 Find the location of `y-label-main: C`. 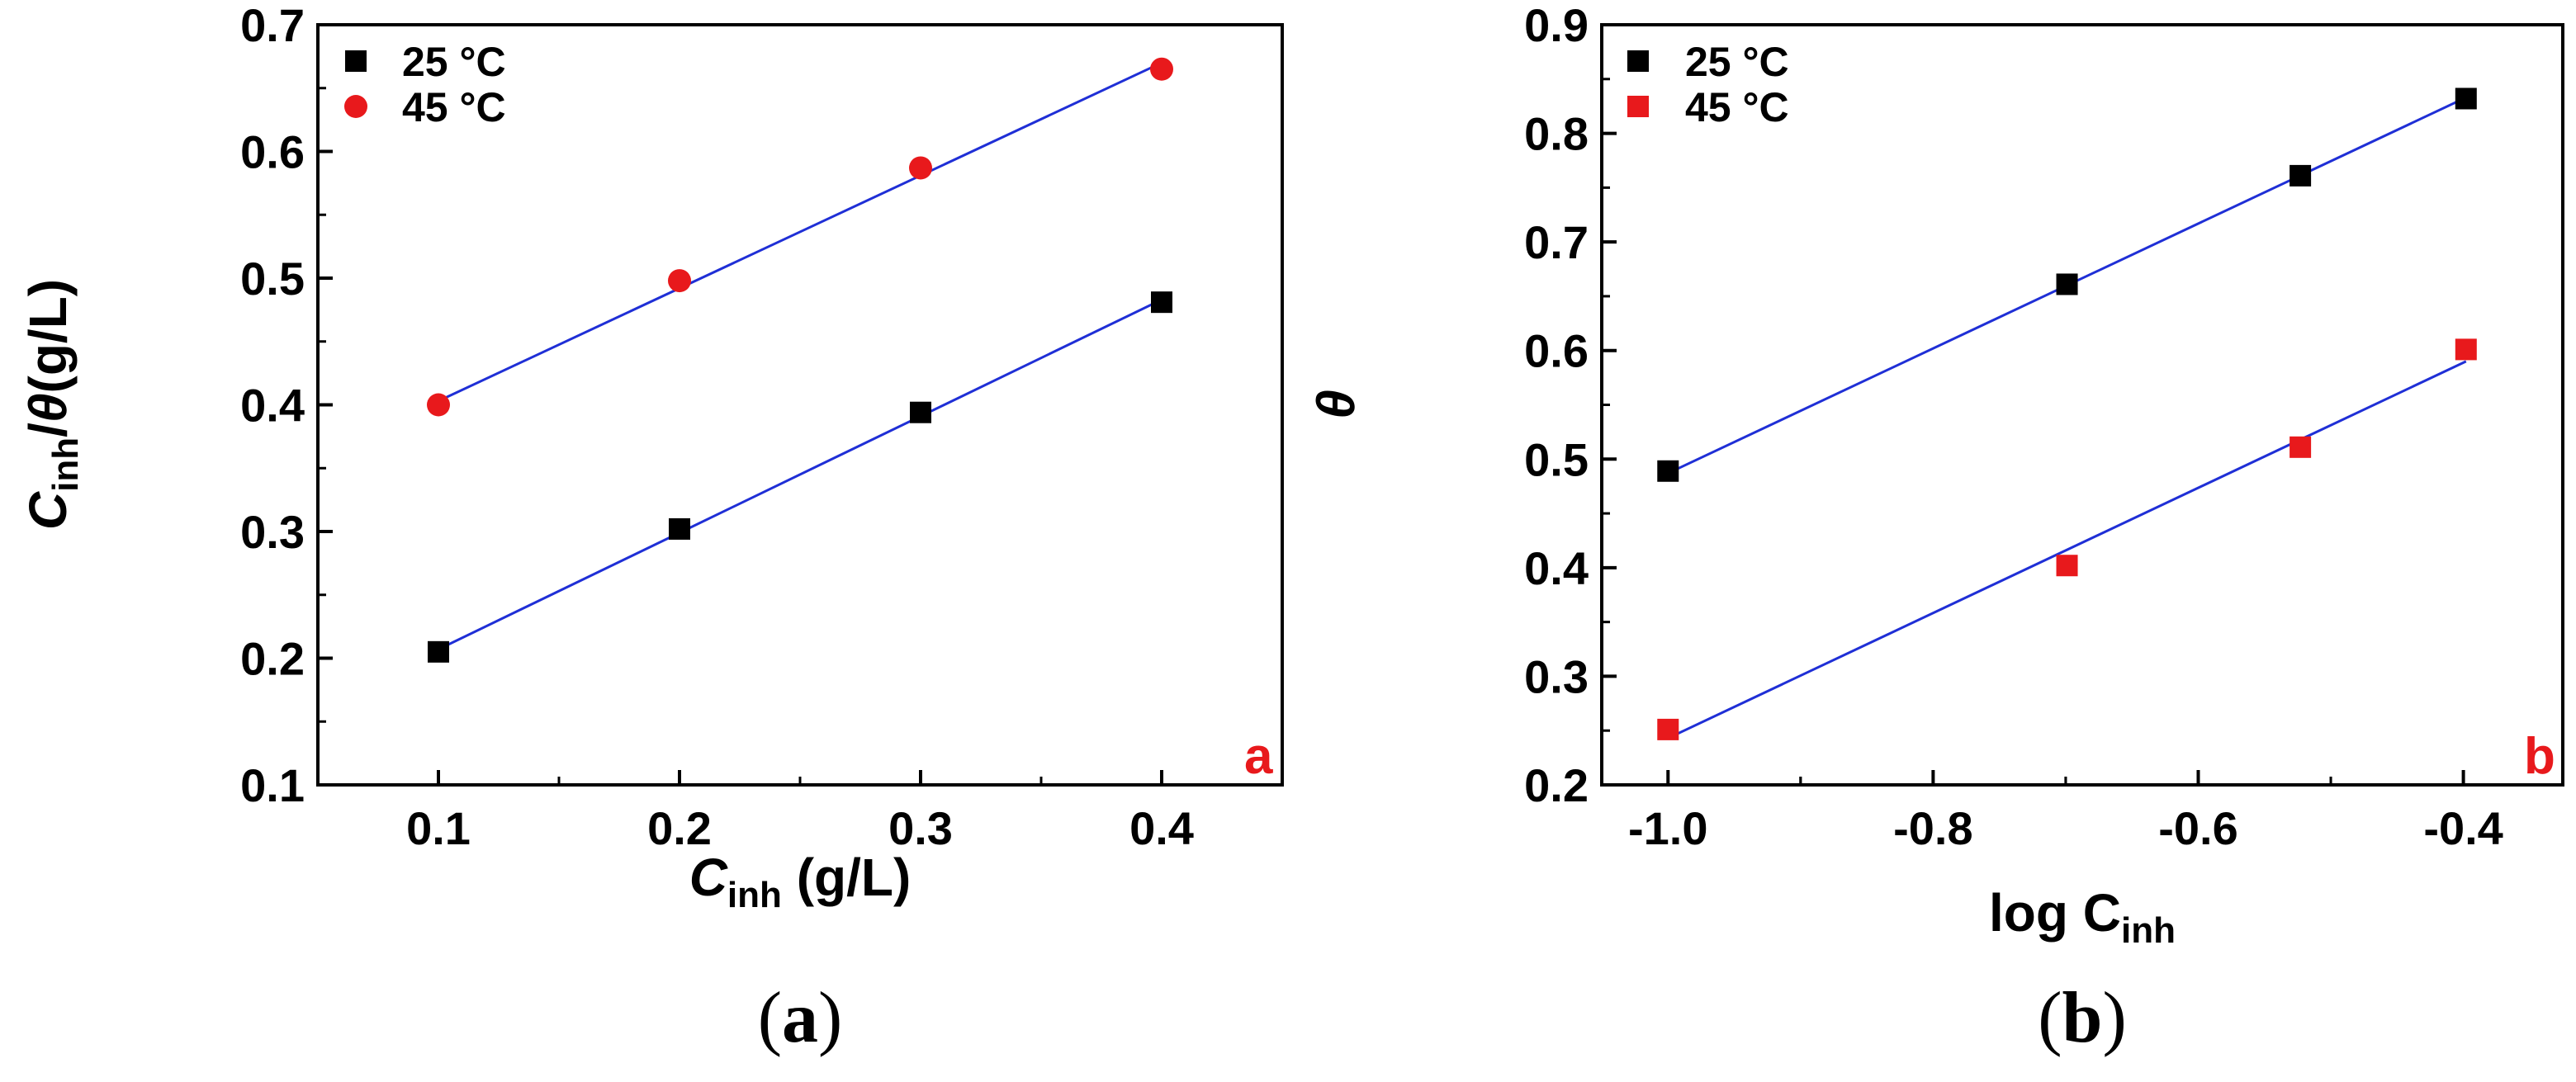

y-label-main: C is located at coordinates (48, 510).